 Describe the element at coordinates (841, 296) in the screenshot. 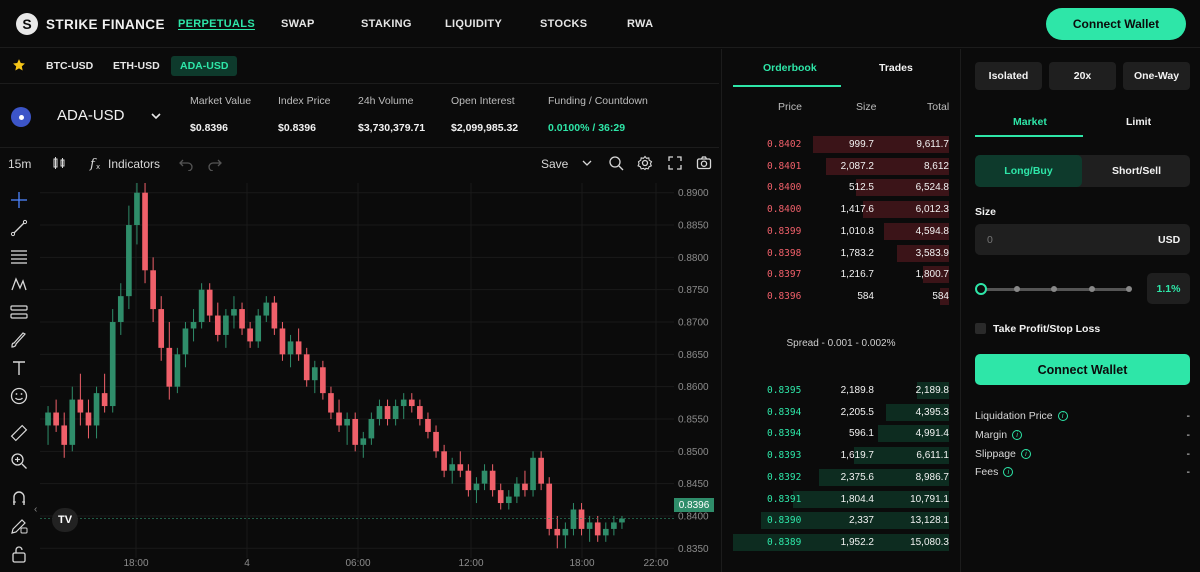

I see `ask-row: 0.8396 584 584` at that location.